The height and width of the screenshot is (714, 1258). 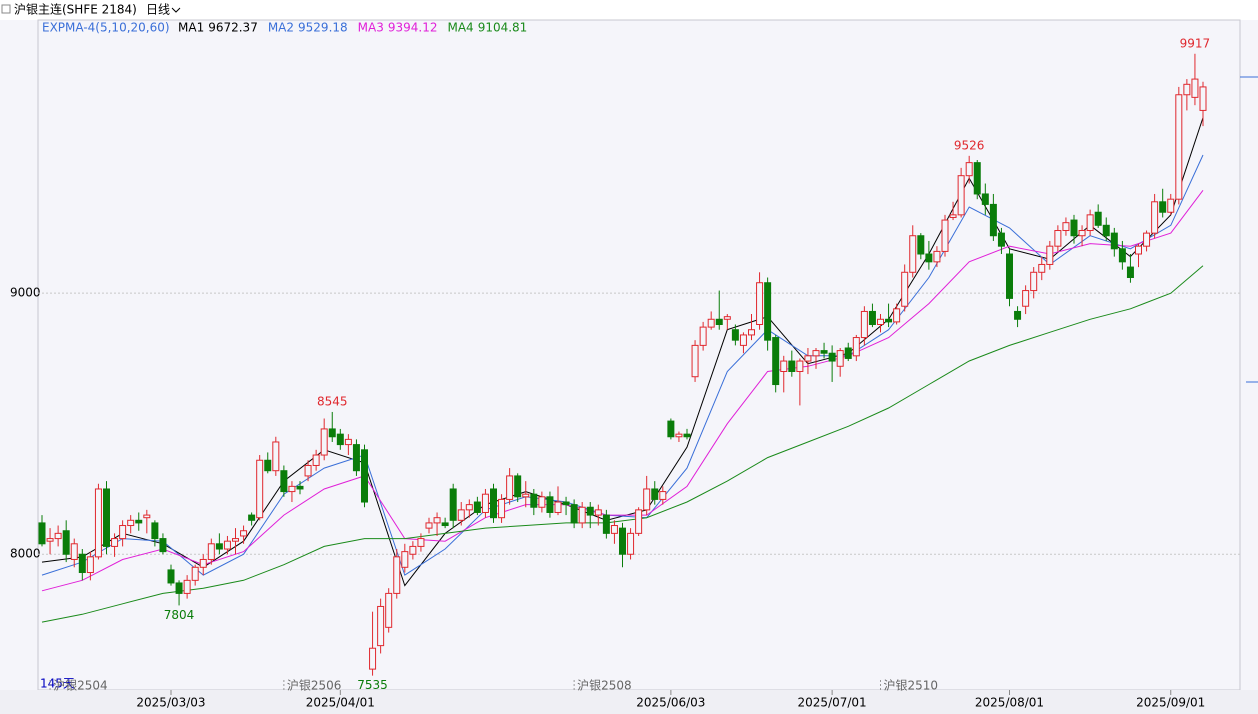 What do you see at coordinates (158, 10) in the screenshot?
I see `period: 日线` at bounding box center [158, 10].